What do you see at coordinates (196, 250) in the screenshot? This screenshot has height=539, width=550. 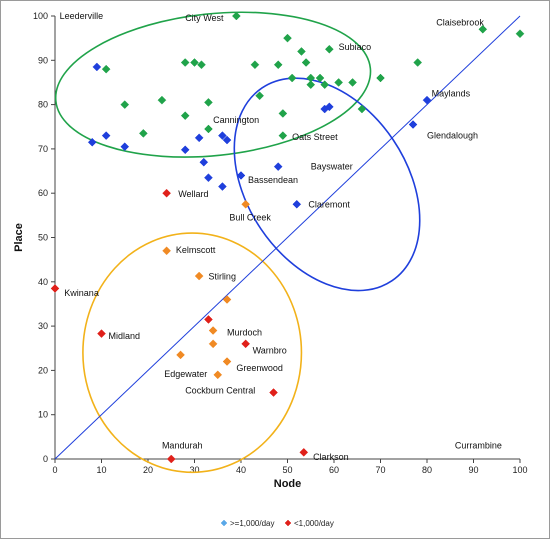 I see `point-label: Kelmscott` at bounding box center [196, 250].